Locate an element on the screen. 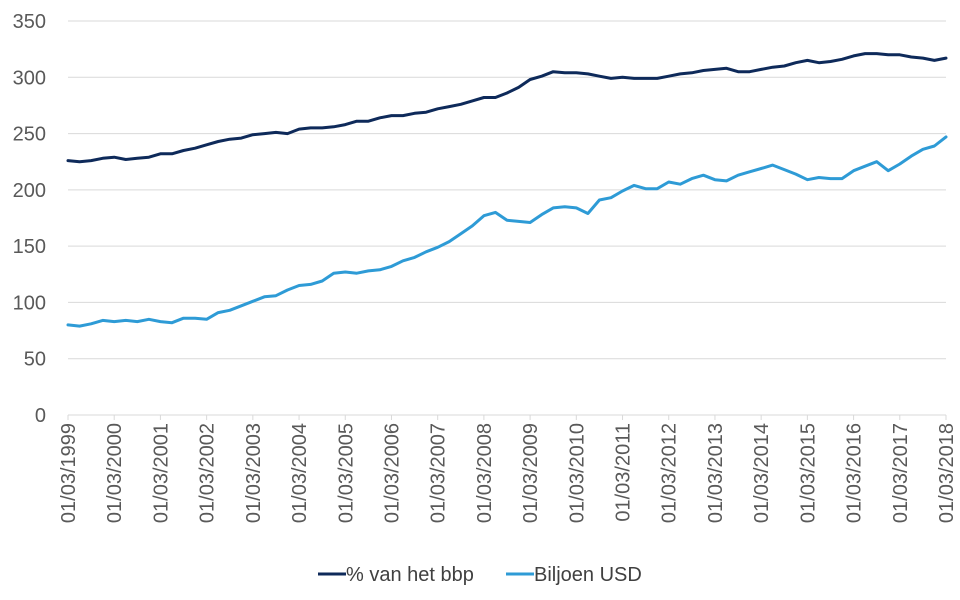  x-tick-label: 01/03/2006 is located at coordinates (392, 473).